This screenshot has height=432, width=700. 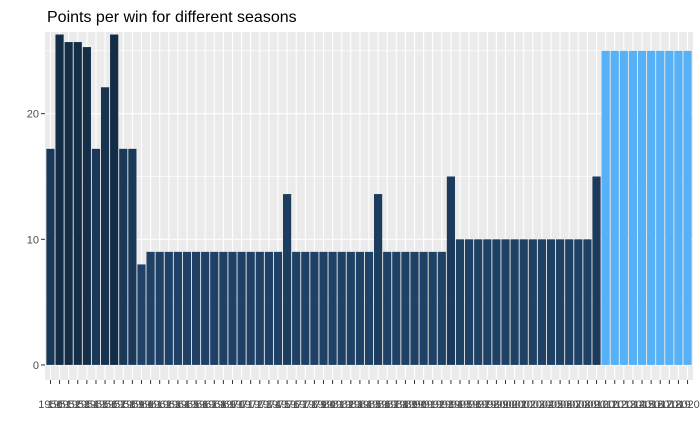 I want to click on bar-2001, so click(x=514, y=302).